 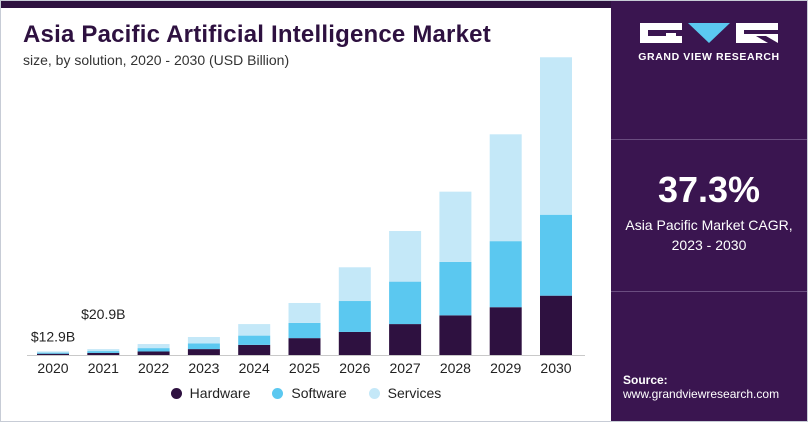 What do you see at coordinates (103, 368) in the screenshot?
I see `x-tick-label-2021: 2021` at bounding box center [103, 368].